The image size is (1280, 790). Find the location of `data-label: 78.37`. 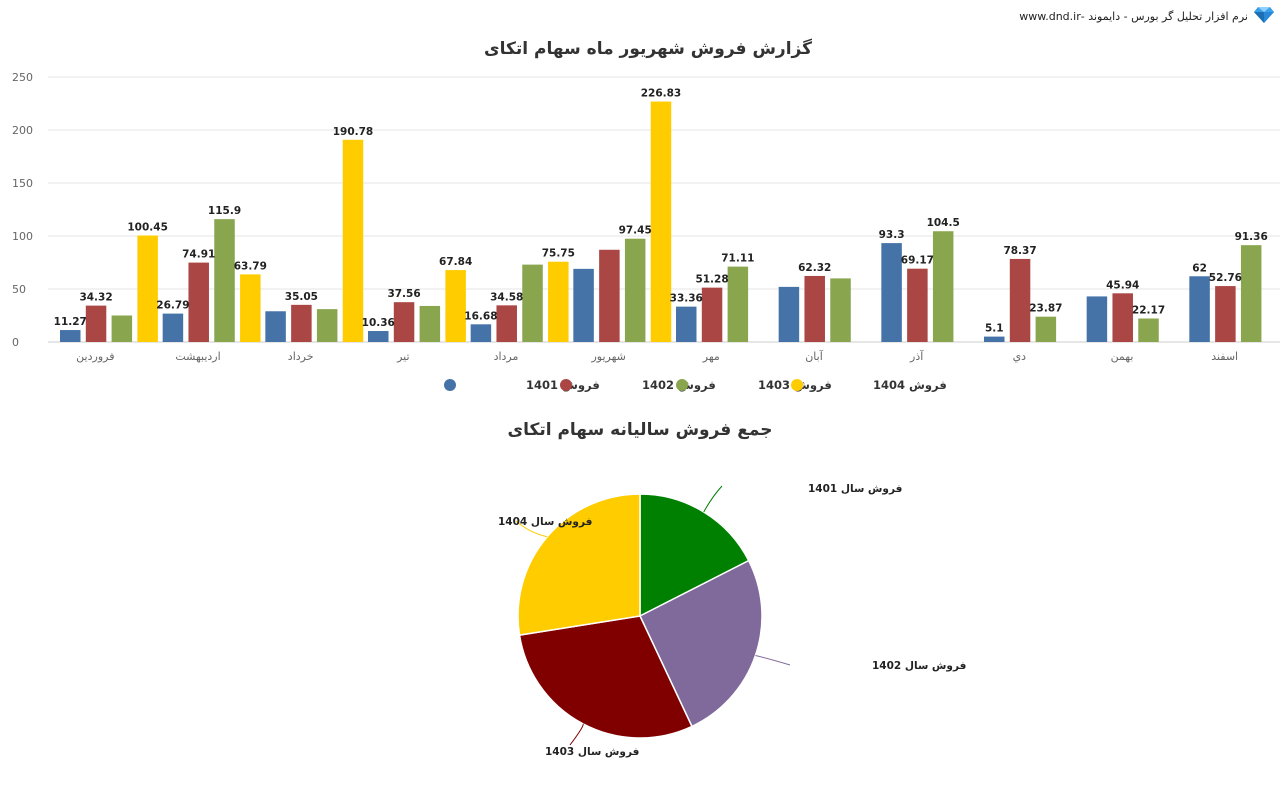

data-label: 78.37 is located at coordinates (1019, 251).